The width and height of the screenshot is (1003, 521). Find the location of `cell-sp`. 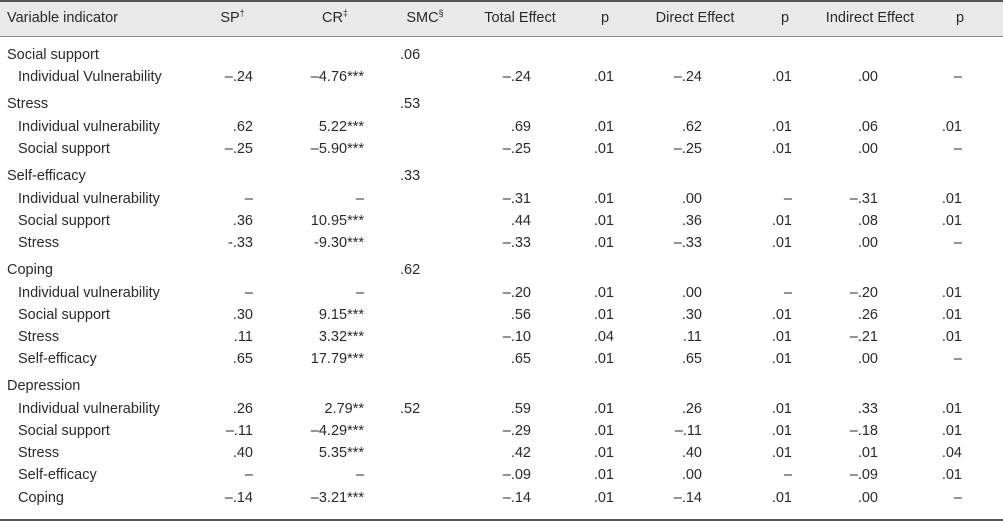

cell-sp is located at coordinates (221, 55).